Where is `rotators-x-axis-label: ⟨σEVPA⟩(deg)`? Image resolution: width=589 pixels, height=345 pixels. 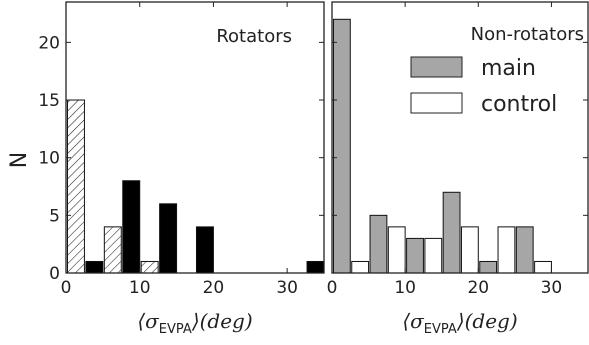 rotators-x-axis-label: ⟨σEVPA⟩(deg) is located at coordinates (194, 323).